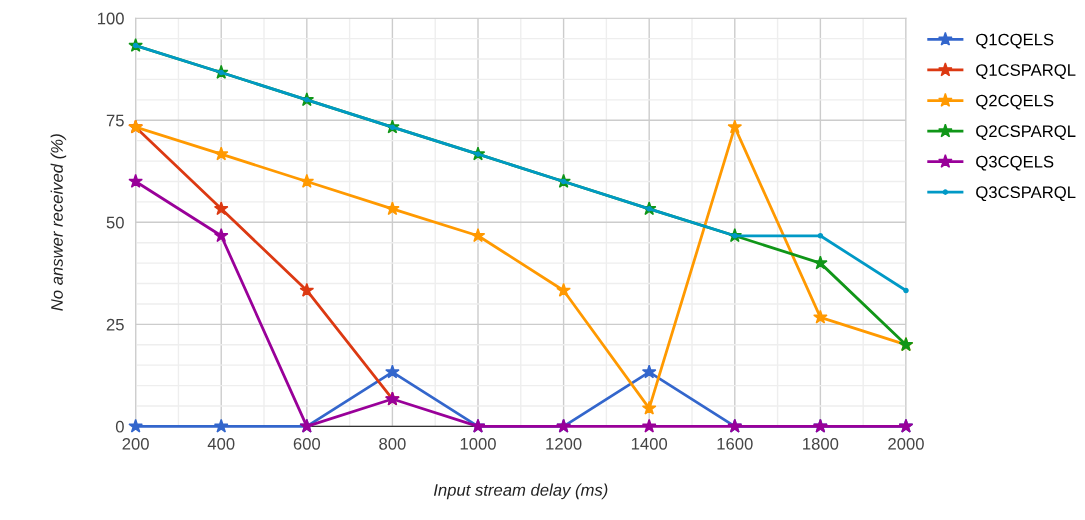 The width and height of the screenshot is (1085, 520). What do you see at coordinates (906, 443) in the screenshot?
I see `x-tick-label: 2000` at bounding box center [906, 443].